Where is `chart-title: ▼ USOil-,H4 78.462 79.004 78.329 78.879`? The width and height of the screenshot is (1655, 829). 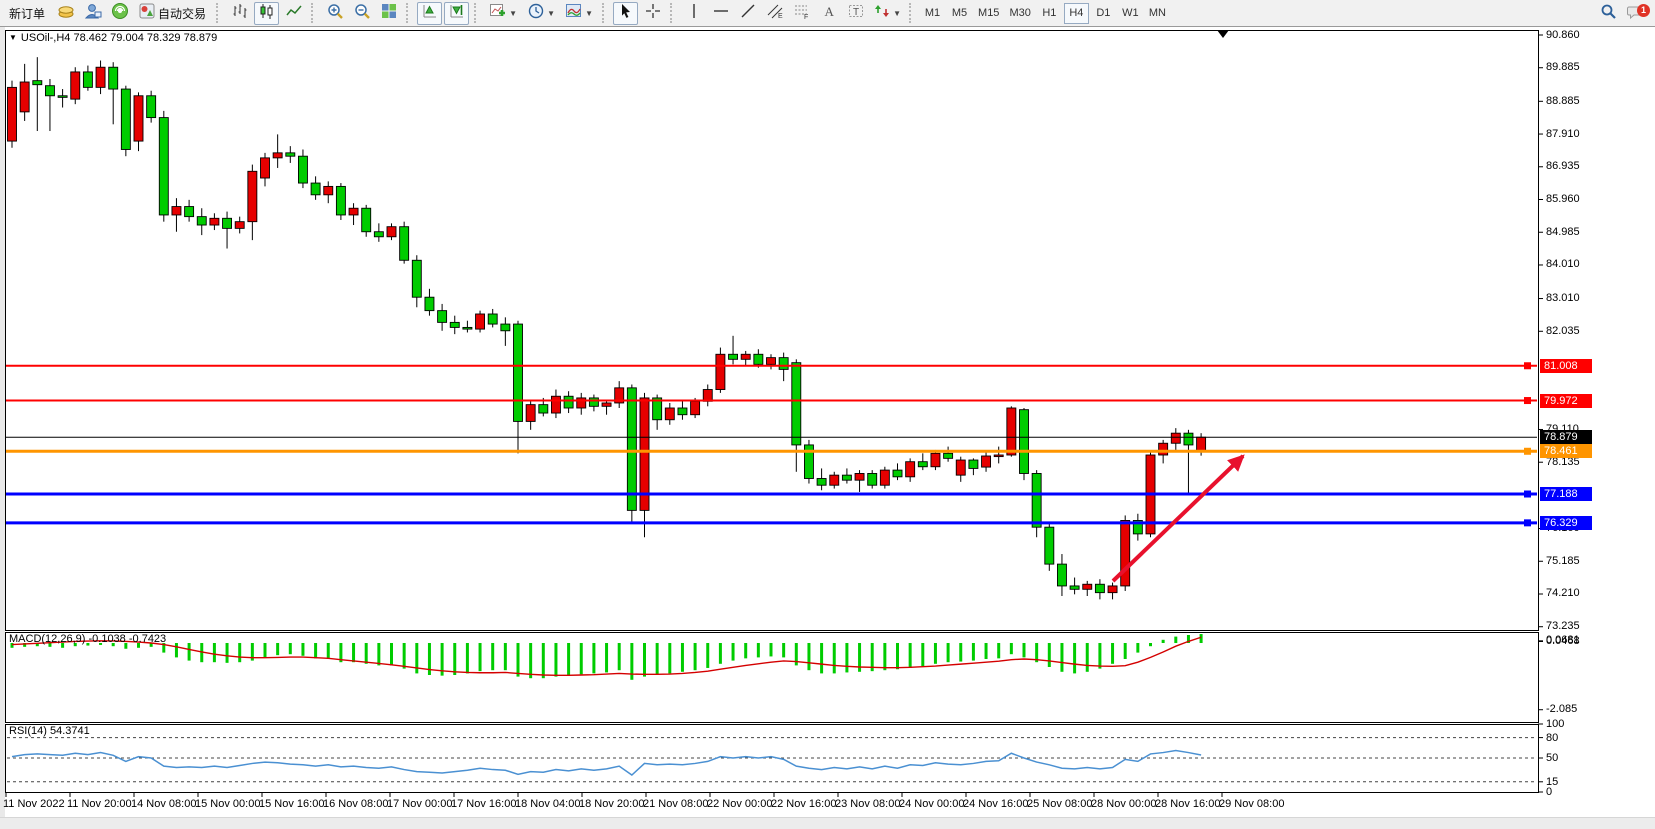
chart-title: ▼ USOil-,H4 78.462 79.004 78.329 78.879 is located at coordinates (113, 38).